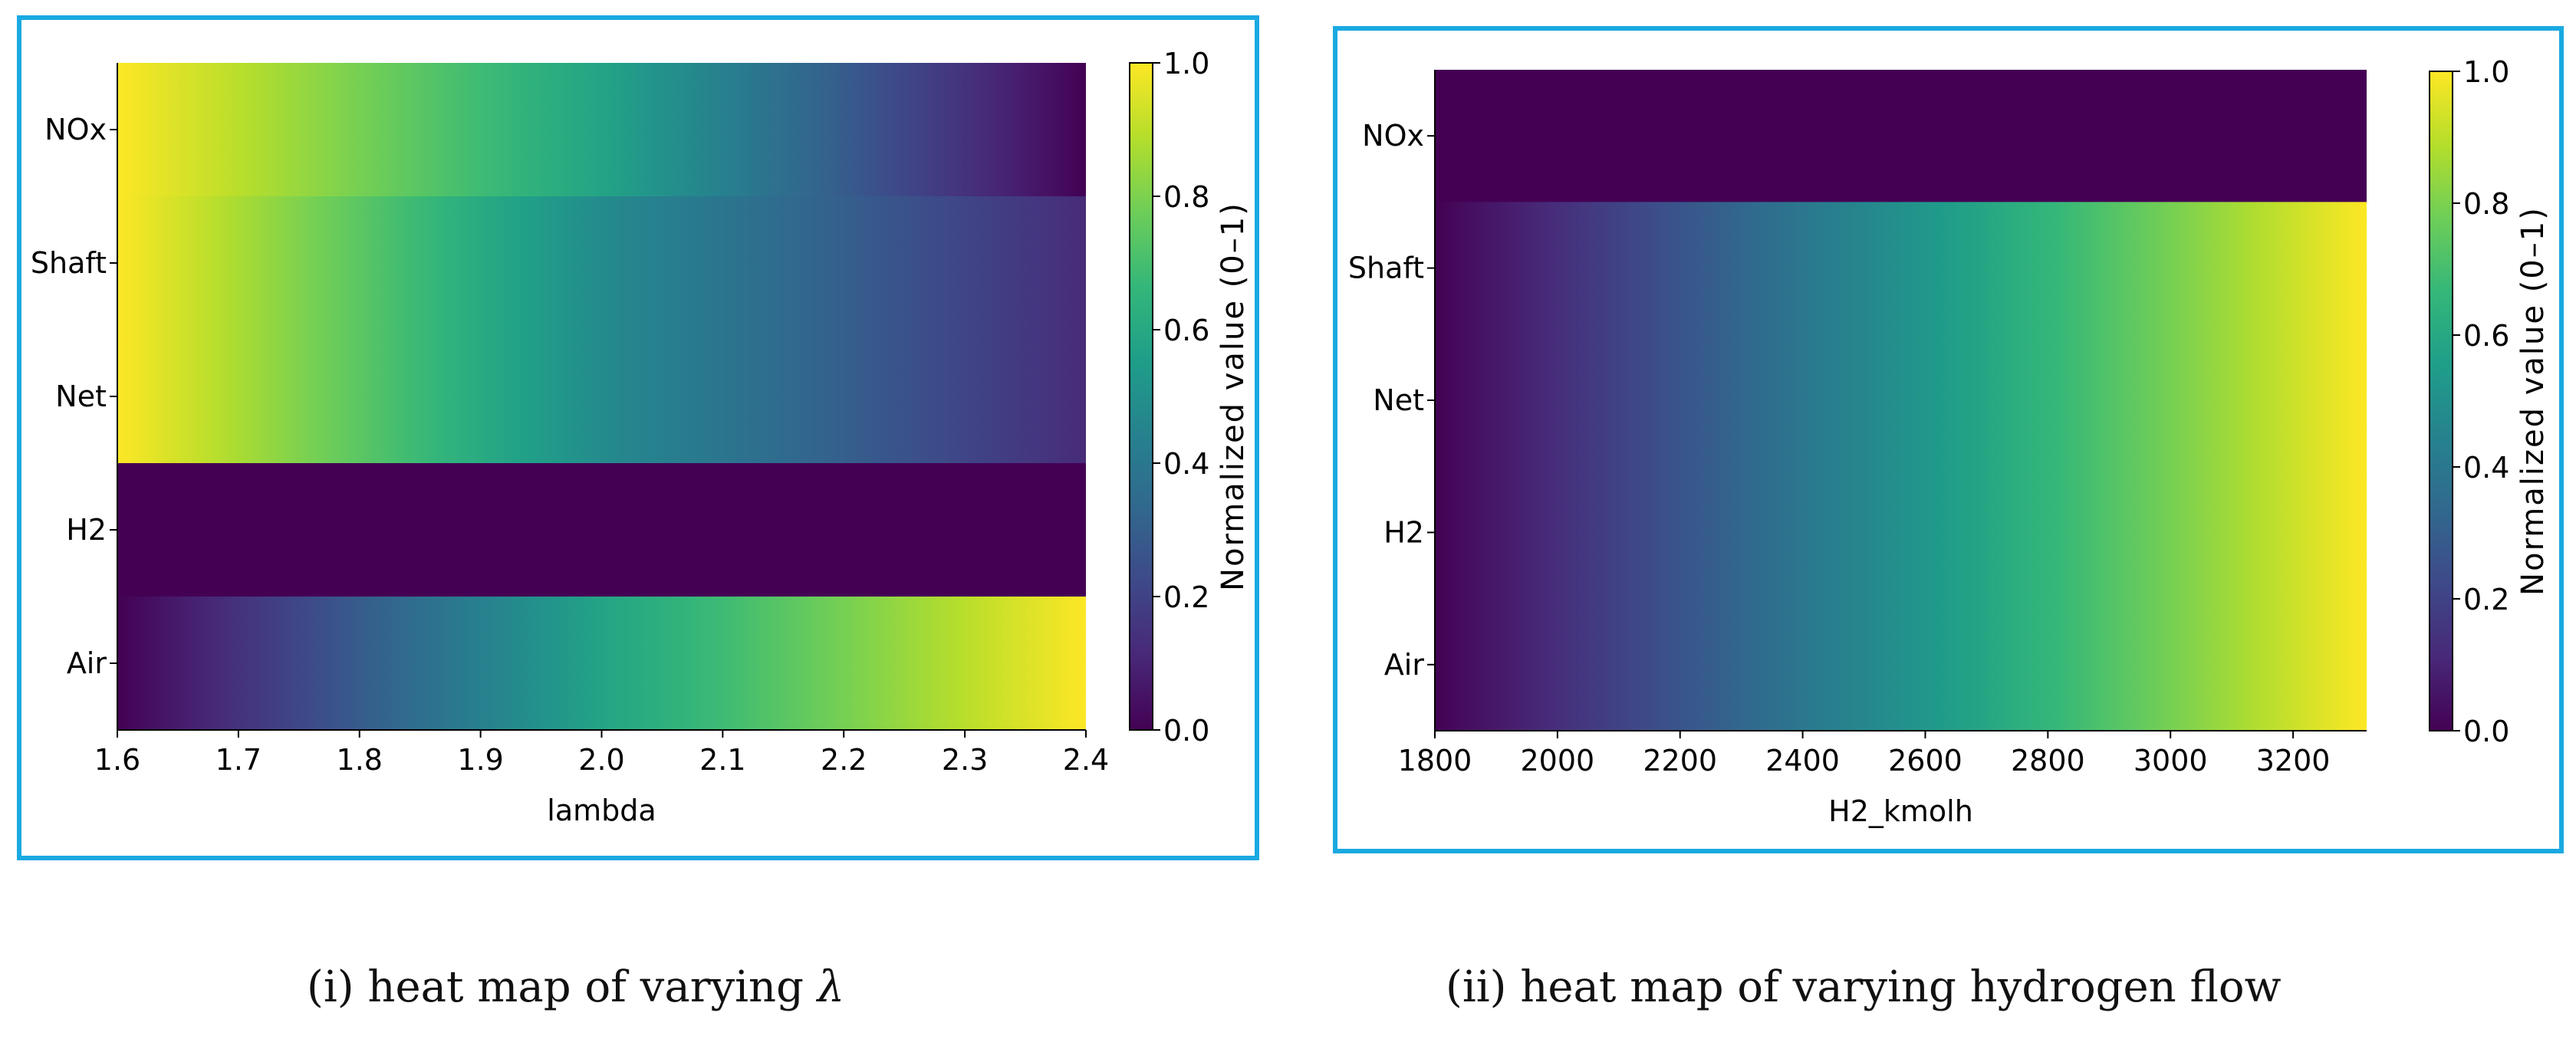 Image resolution: width=2576 pixels, height=1052 pixels. Describe the element at coordinates (2171, 760) in the screenshot. I see `x-tick-label: 3000` at that location.